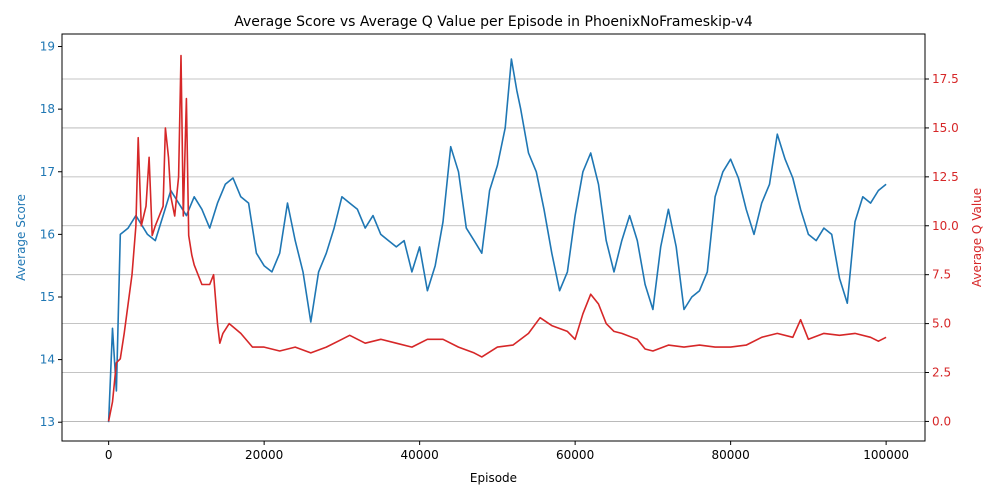 This screenshot has height=500, width=1000. What do you see at coordinates (21, 237) in the screenshot?
I see `left-axis-label: Average Score` at bounding box center [21, 237].